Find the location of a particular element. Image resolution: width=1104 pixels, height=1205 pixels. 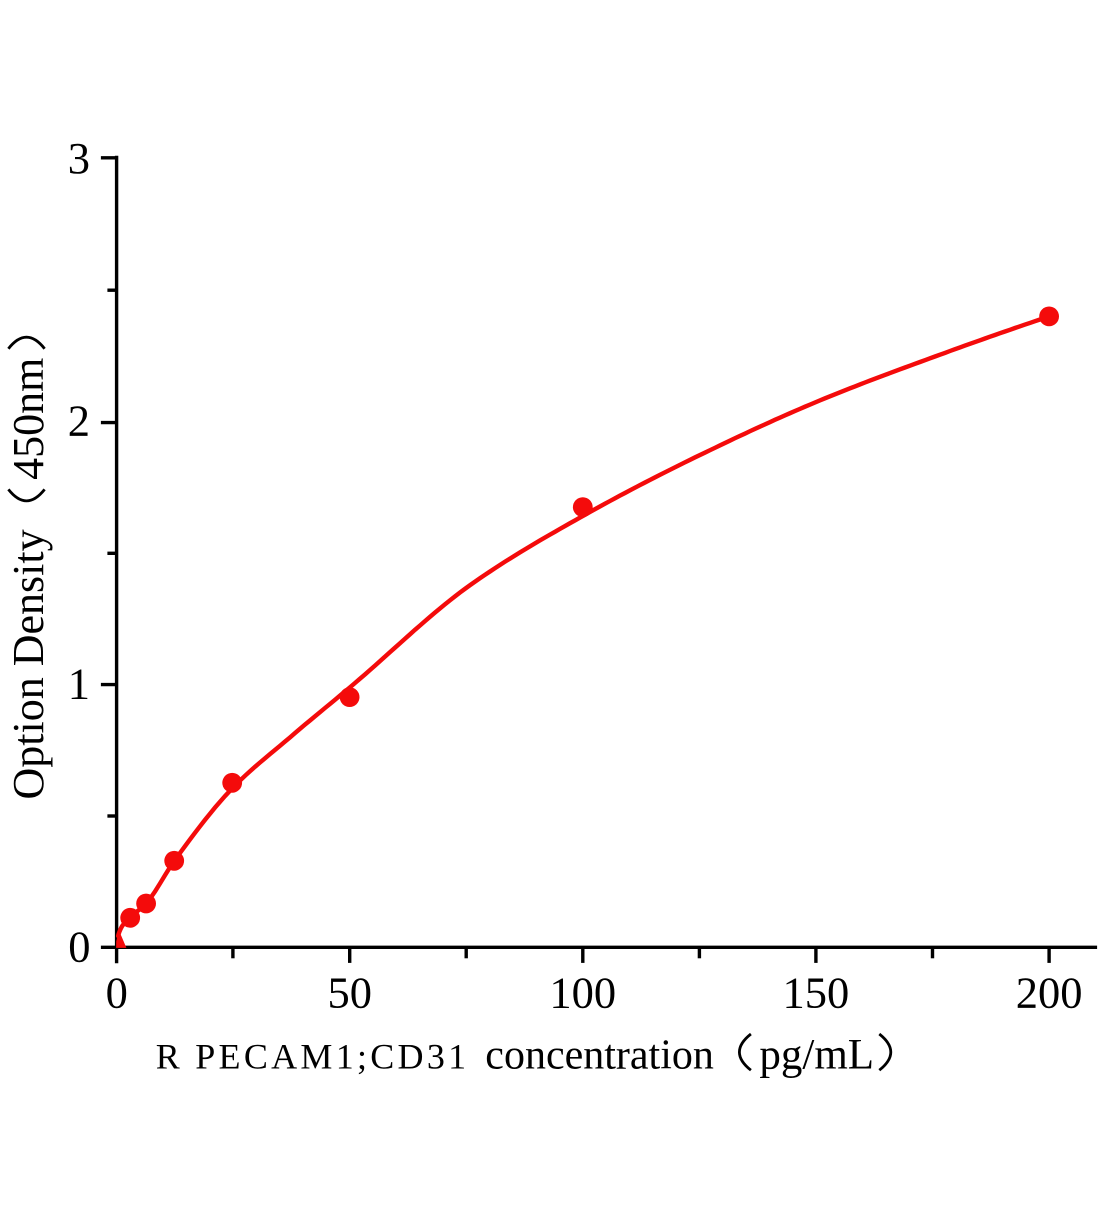

svg-text: 200 is located at coordinates (1049, 992).